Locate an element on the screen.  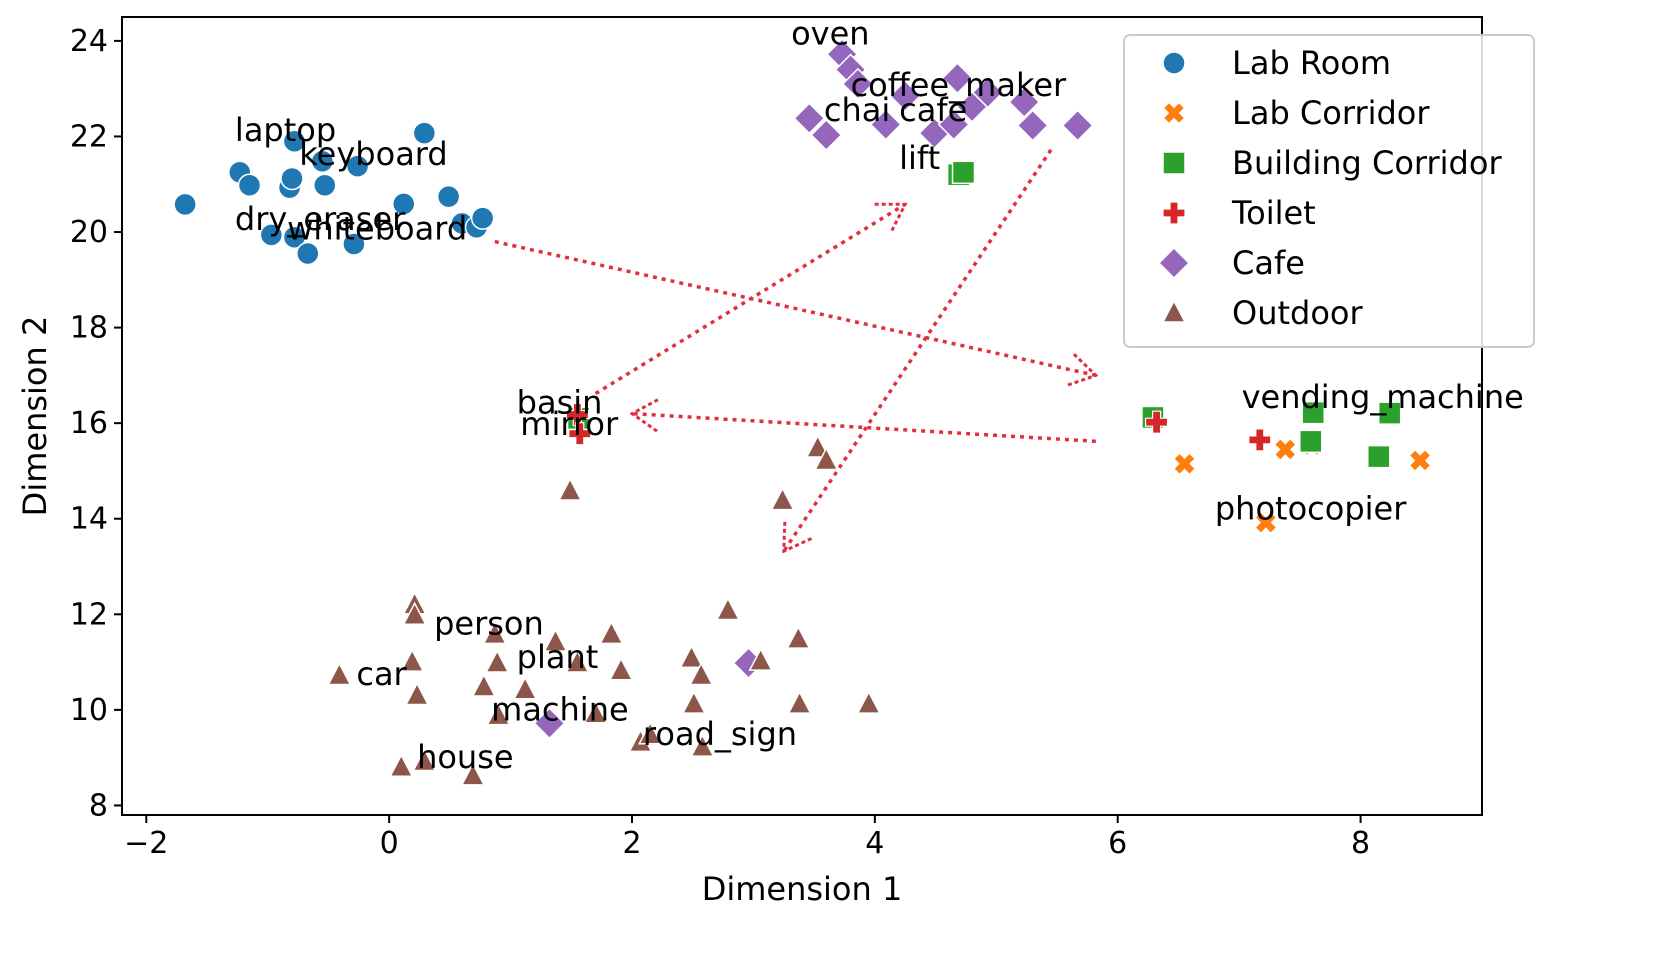
legend-label: Building Corridor is located at coordinates (1367, 163).